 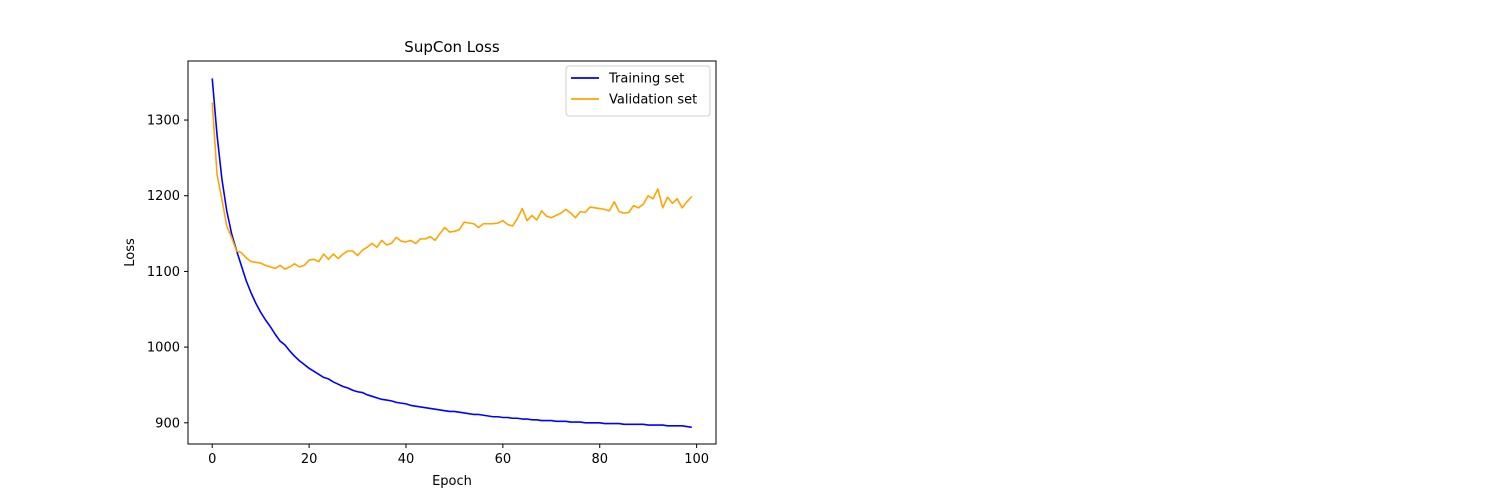 I want to click on y-tick-label: 1200, so click(x=163, y=196).